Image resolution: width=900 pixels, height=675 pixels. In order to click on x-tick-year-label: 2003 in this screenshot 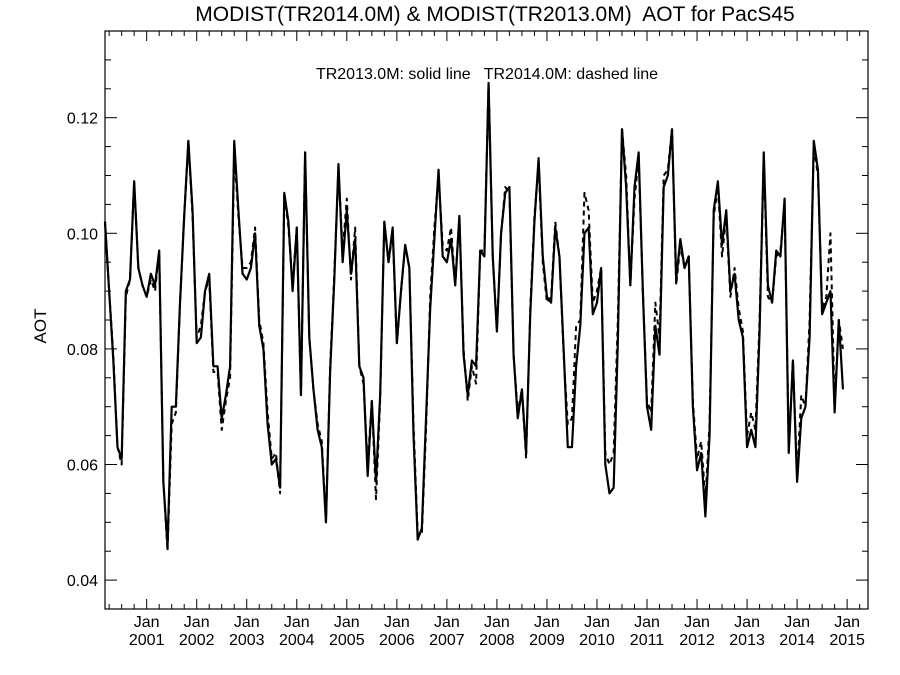, I will do `click(247, 640)`.